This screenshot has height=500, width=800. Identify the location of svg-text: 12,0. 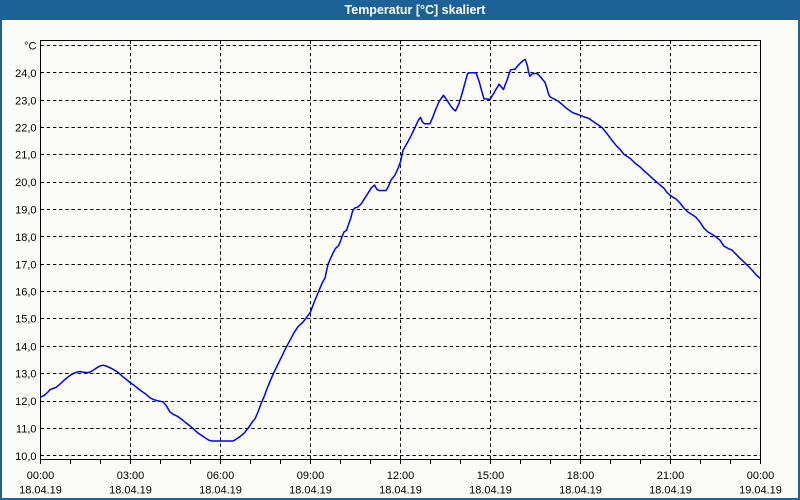
(25, 402).